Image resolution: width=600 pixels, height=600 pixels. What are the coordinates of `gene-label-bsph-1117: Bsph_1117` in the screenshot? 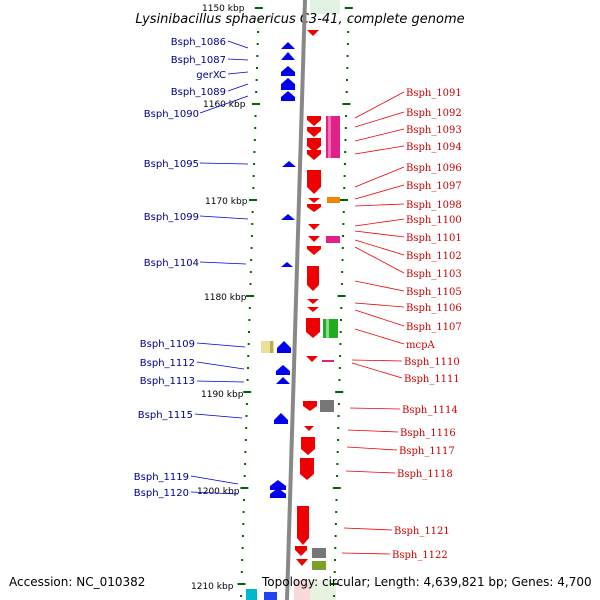 It's located at (427, 451).